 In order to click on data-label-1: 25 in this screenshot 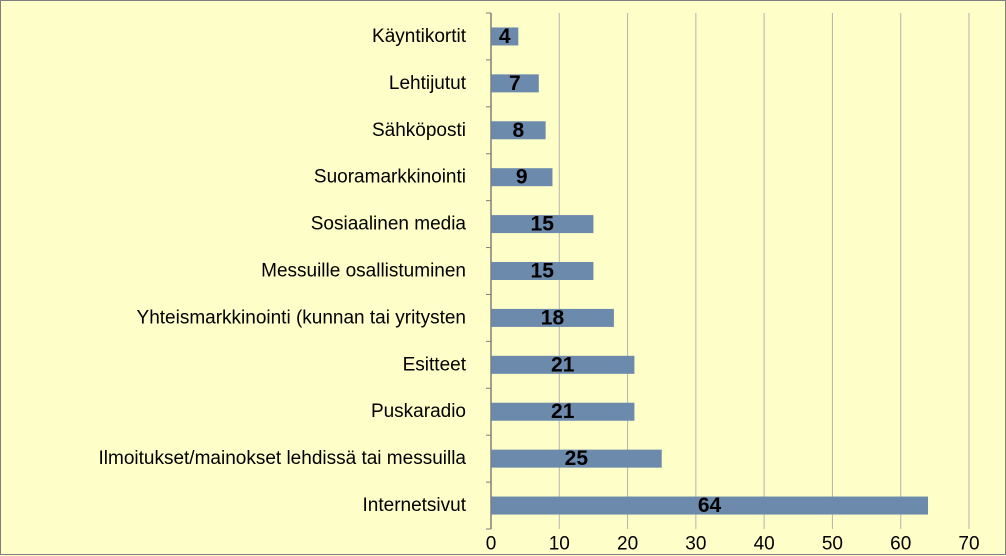, I will do `click(577, 458)`.